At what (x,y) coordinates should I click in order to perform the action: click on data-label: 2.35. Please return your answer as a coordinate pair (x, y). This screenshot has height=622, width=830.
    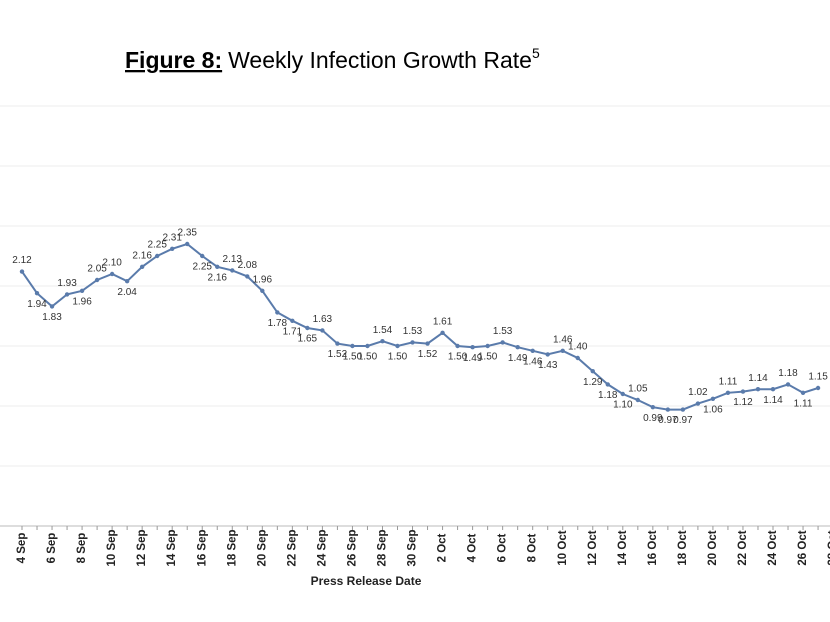
    Looking at the image, I should click on (187, 233).